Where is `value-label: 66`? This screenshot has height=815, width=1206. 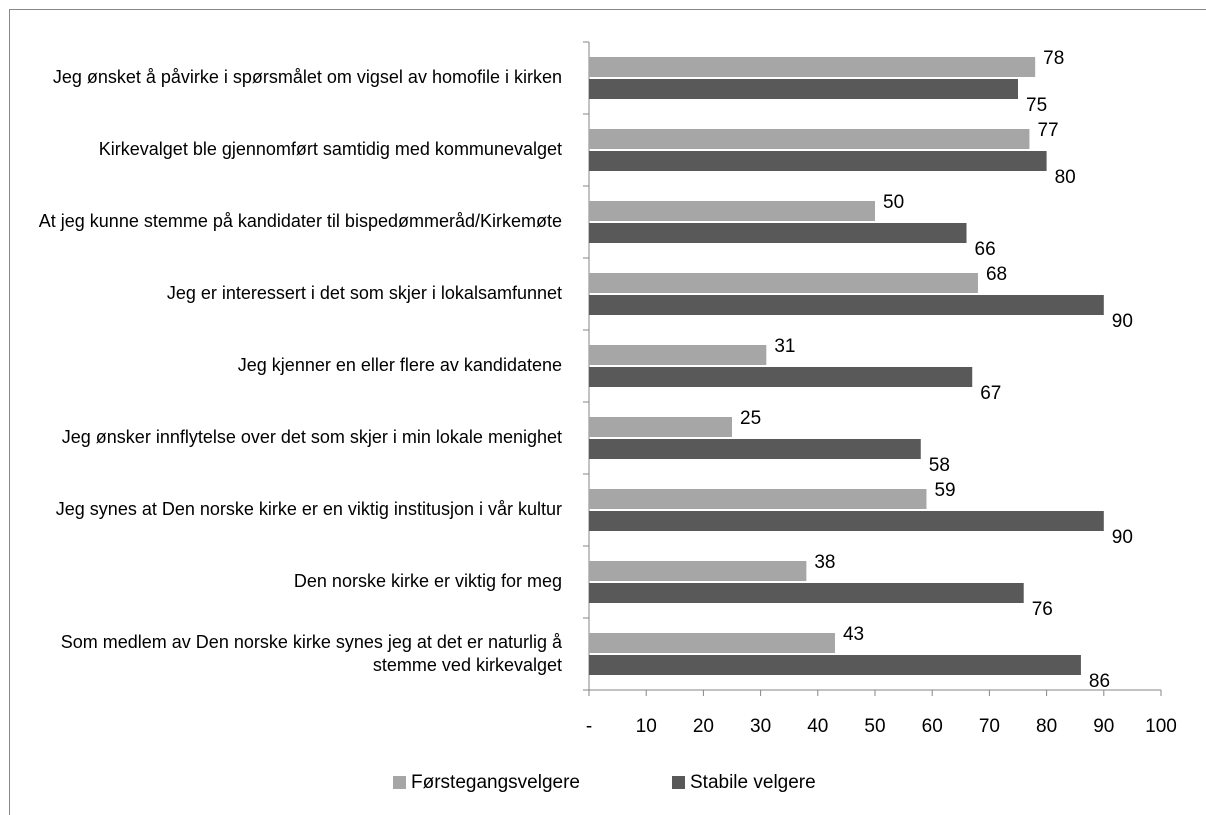 value-label: 66 is located at coordinates (985, 249).